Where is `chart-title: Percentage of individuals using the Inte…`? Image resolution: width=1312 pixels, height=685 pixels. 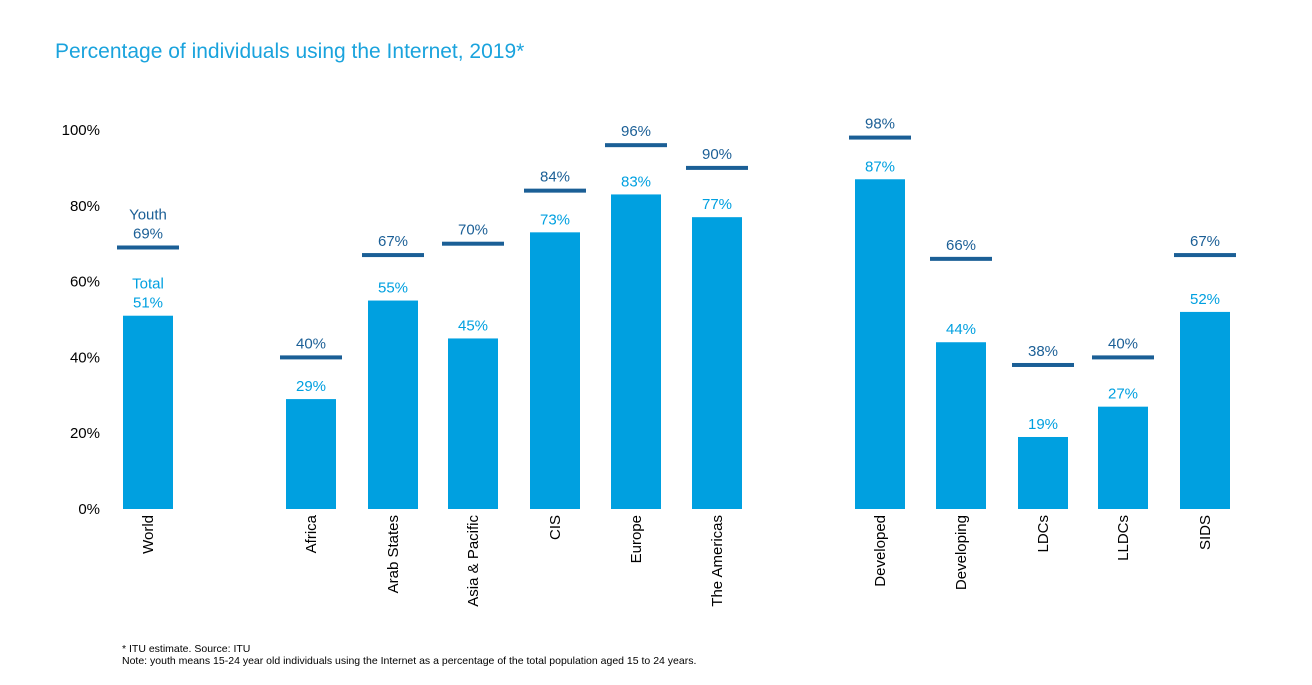 chart-title: Percentage of individuals using the Inte… is located at coordinates (290, 51).